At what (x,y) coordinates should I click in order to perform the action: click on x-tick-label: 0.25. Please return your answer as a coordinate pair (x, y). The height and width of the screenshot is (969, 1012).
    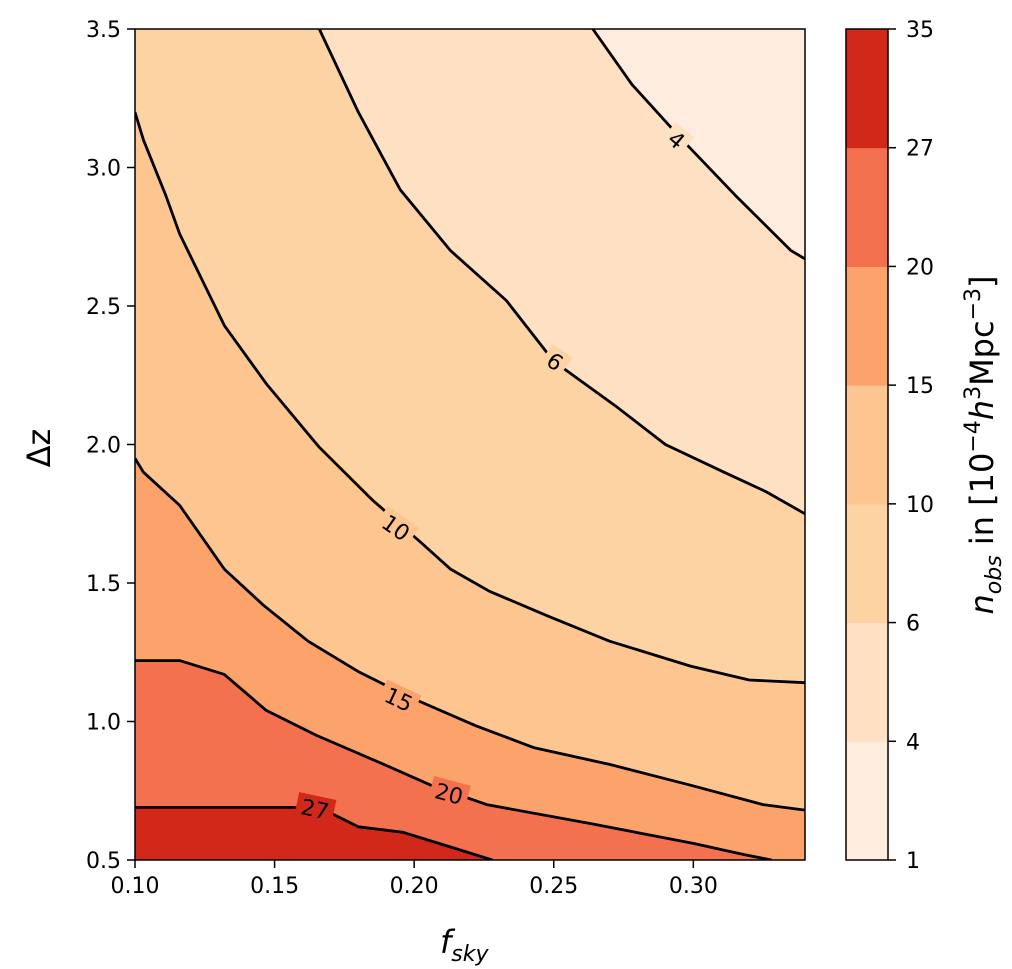
    Looking at the image, I should click on (553, 886).